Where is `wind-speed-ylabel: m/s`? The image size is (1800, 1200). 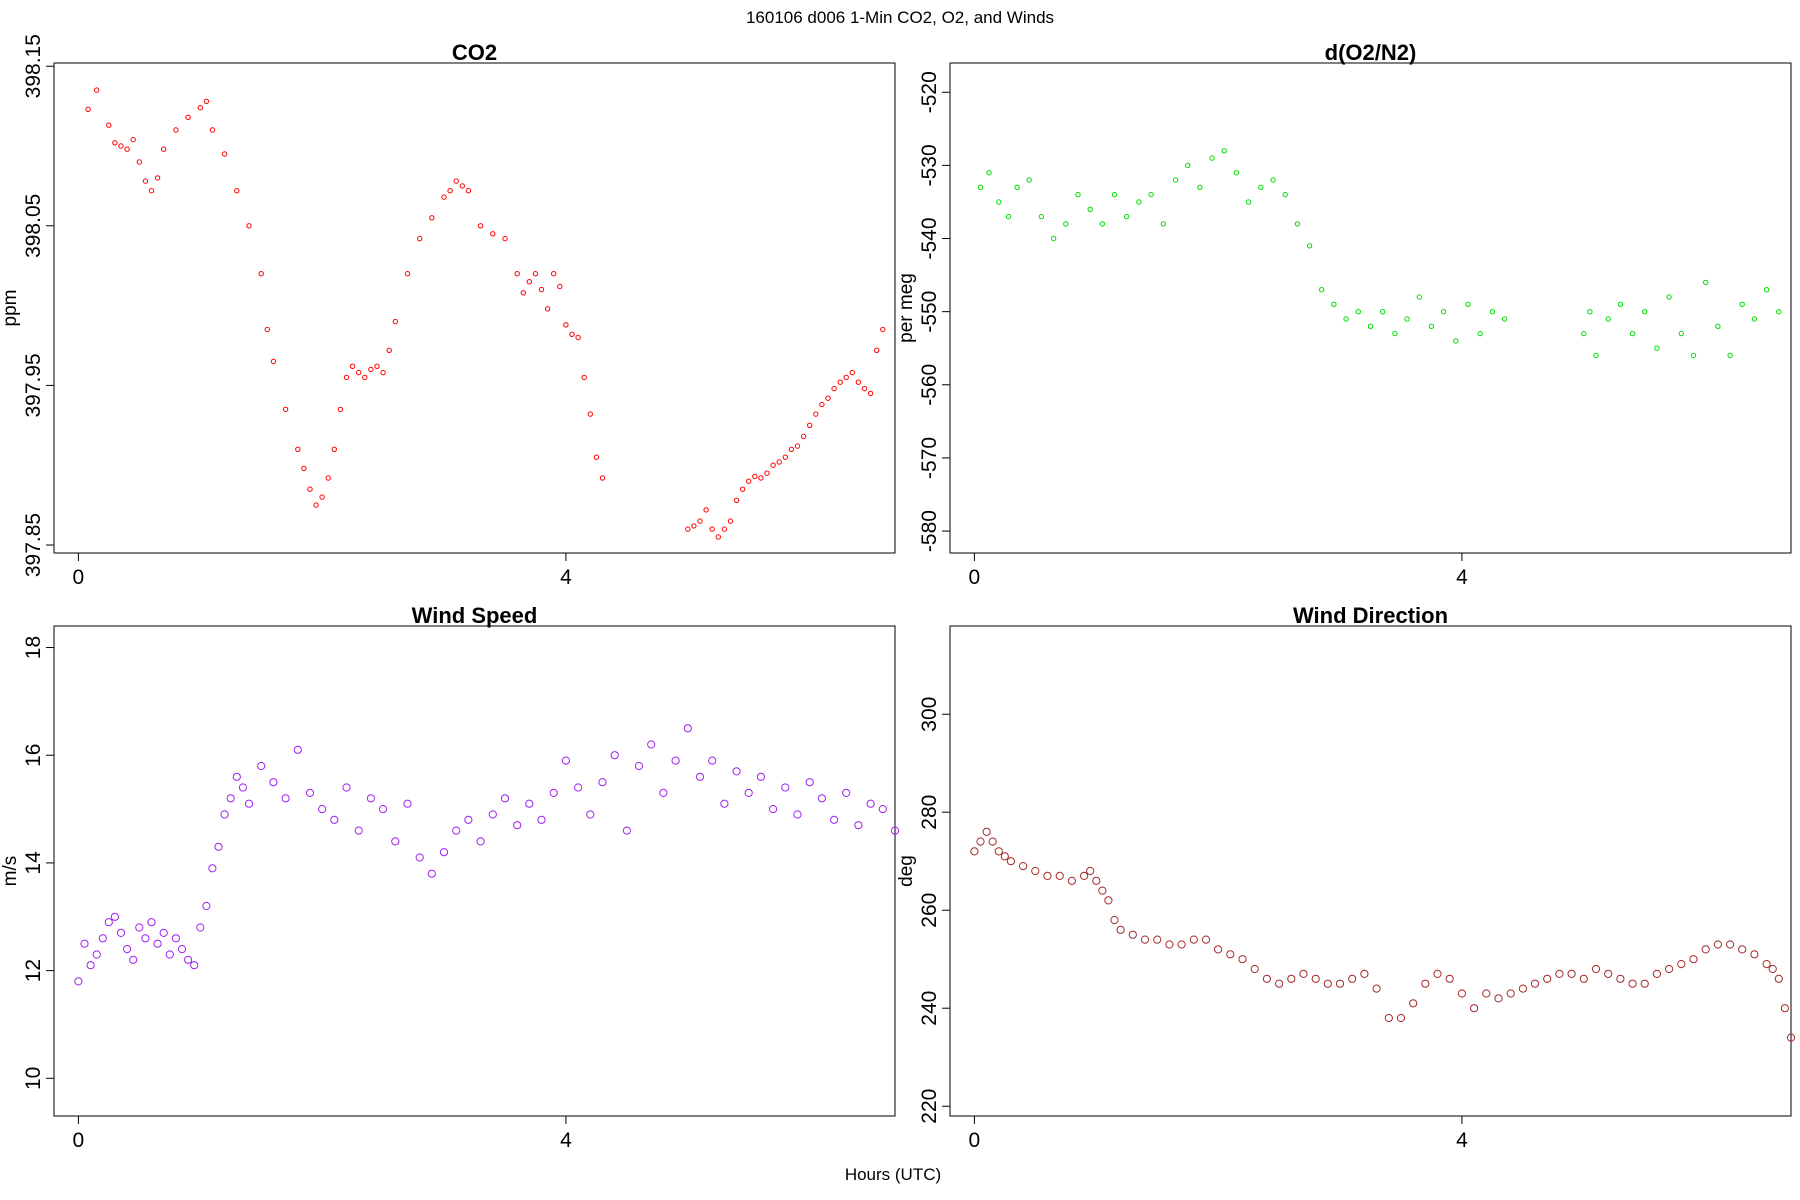 wind-speed-ylabel: m/s is located at coordinates (10, 871).